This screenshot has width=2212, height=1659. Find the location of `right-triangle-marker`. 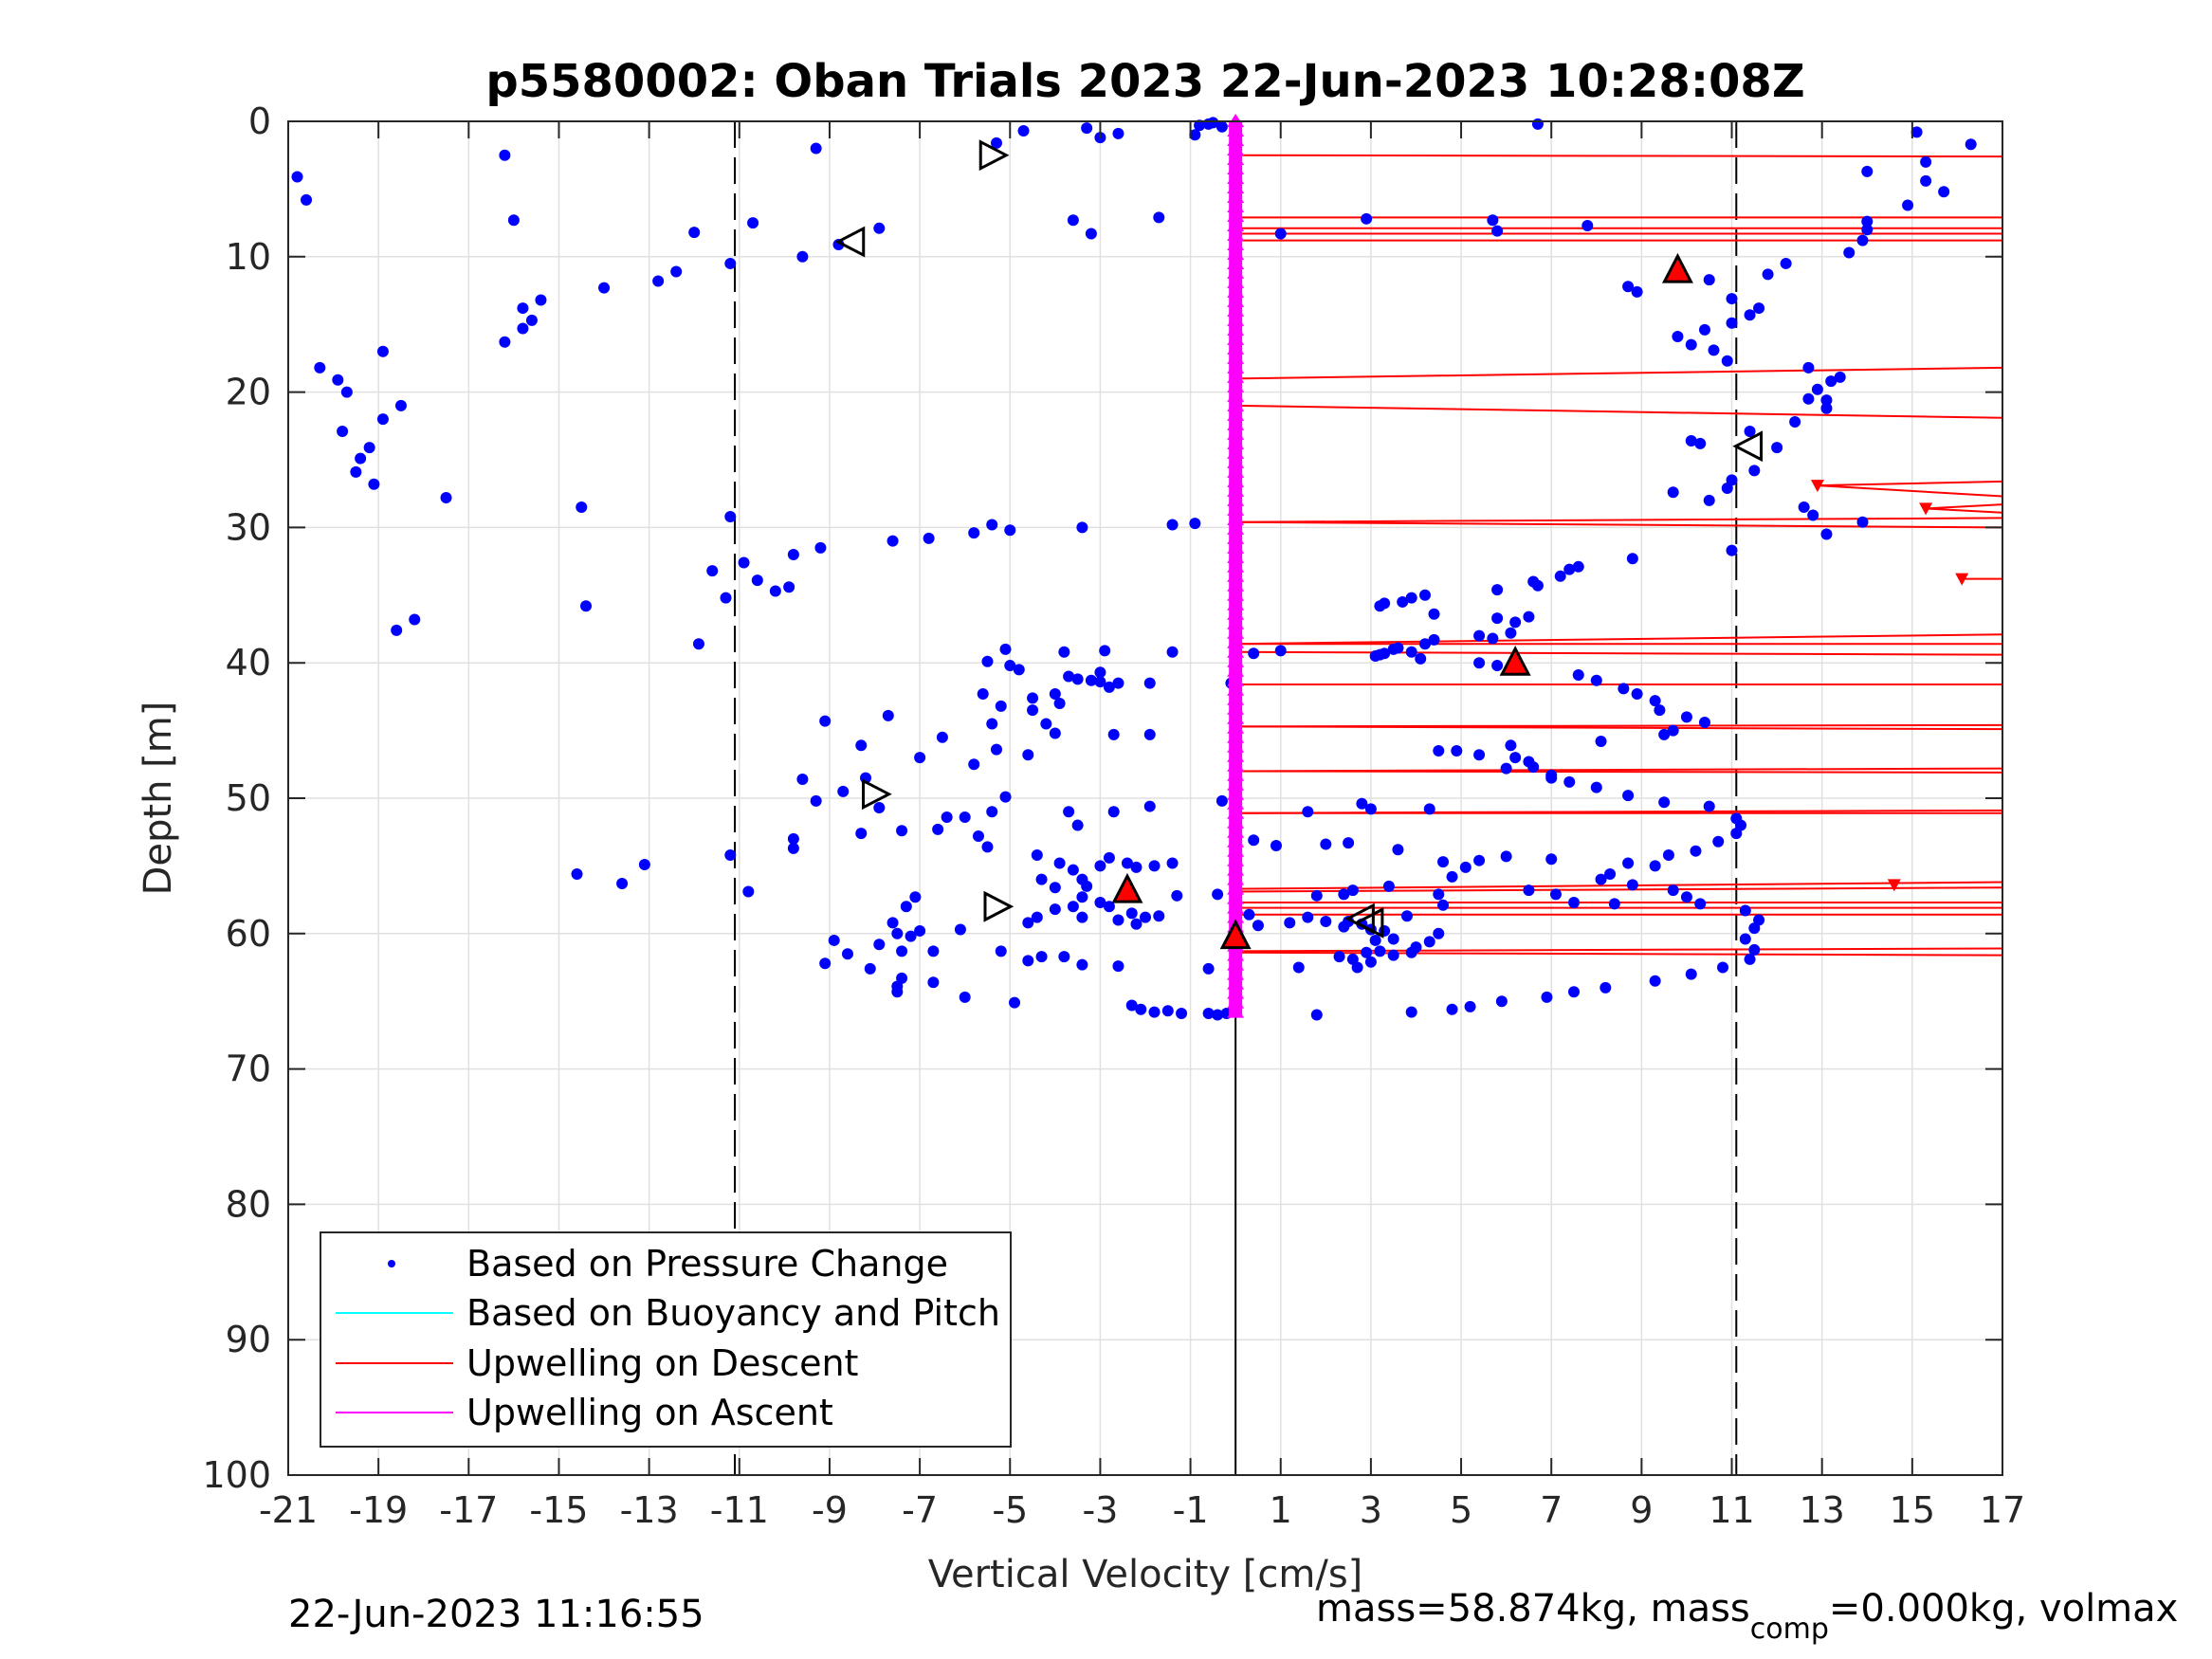

right-triangle-marker is located at coordinates (877, 794).